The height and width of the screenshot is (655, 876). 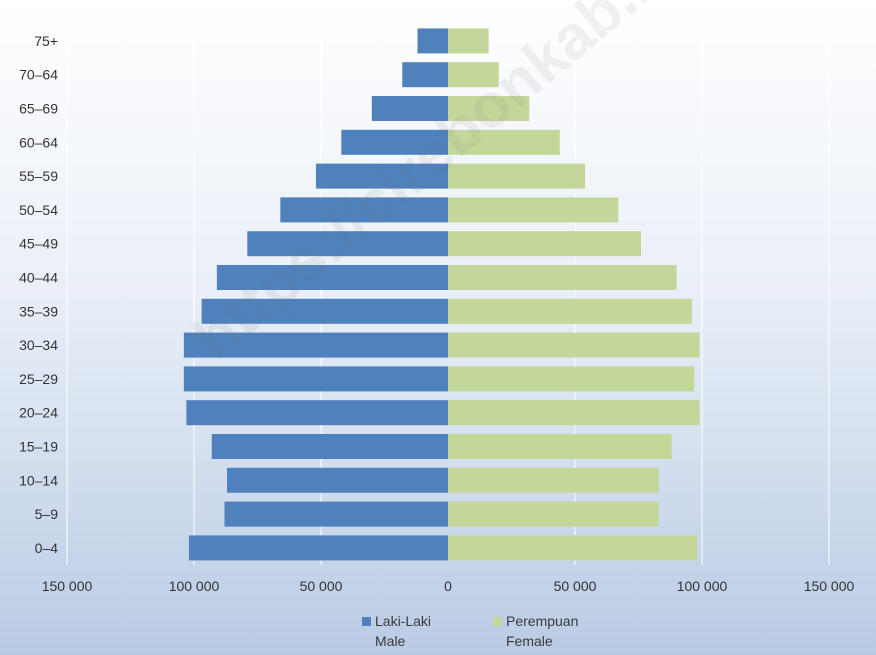 I want to click on y-tick-label: 25–29, so click(x=38, y=379).